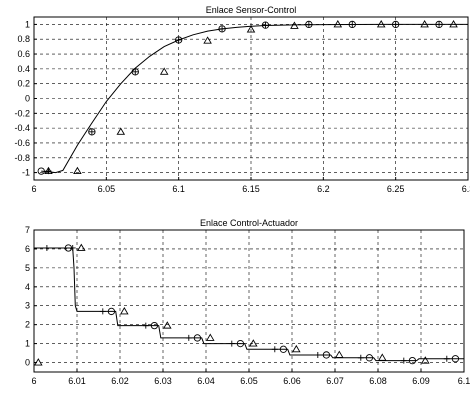  Describe the element at coordinates (22, 128) in the screenshot. I see `y-tick-label: -0.4` at that location.